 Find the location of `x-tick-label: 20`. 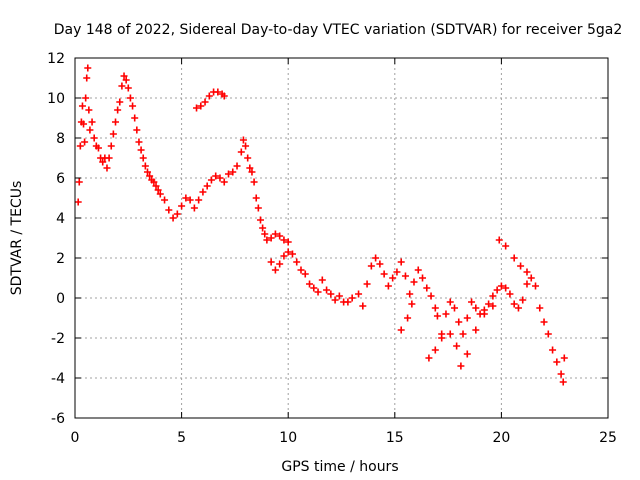

x-tick-label: 20 is located at coordinates (501, 438).